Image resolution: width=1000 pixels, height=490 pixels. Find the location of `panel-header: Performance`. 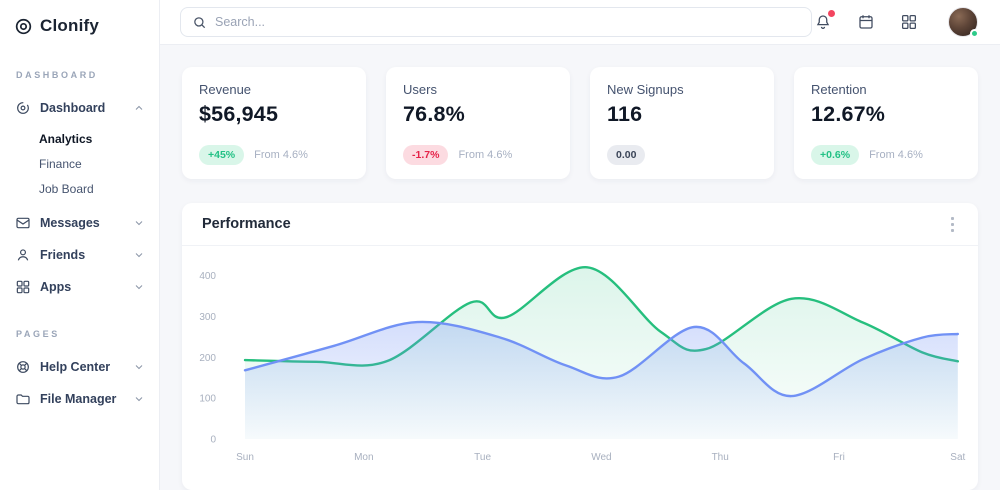

panel-header: Performance is located at coordinates (580, 224).